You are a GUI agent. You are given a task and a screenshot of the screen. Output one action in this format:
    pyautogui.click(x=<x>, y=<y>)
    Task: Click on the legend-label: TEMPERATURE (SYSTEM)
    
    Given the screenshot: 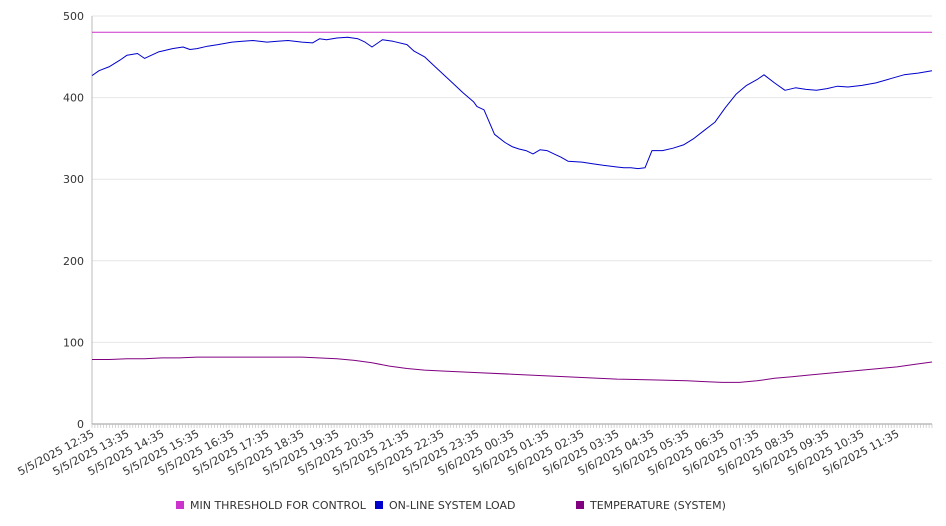 What is the action you would take?
    pyautogui.click(x=657, y=505)
    